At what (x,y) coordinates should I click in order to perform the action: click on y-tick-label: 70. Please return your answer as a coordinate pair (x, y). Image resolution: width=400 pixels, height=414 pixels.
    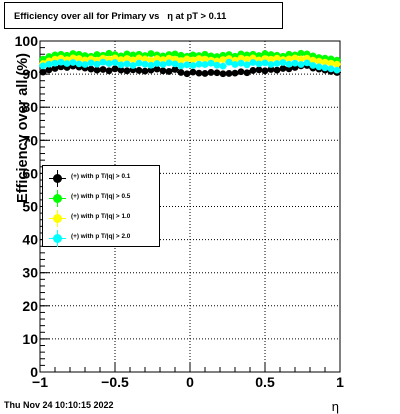
    Looking at the image, I should click on (30, 140).